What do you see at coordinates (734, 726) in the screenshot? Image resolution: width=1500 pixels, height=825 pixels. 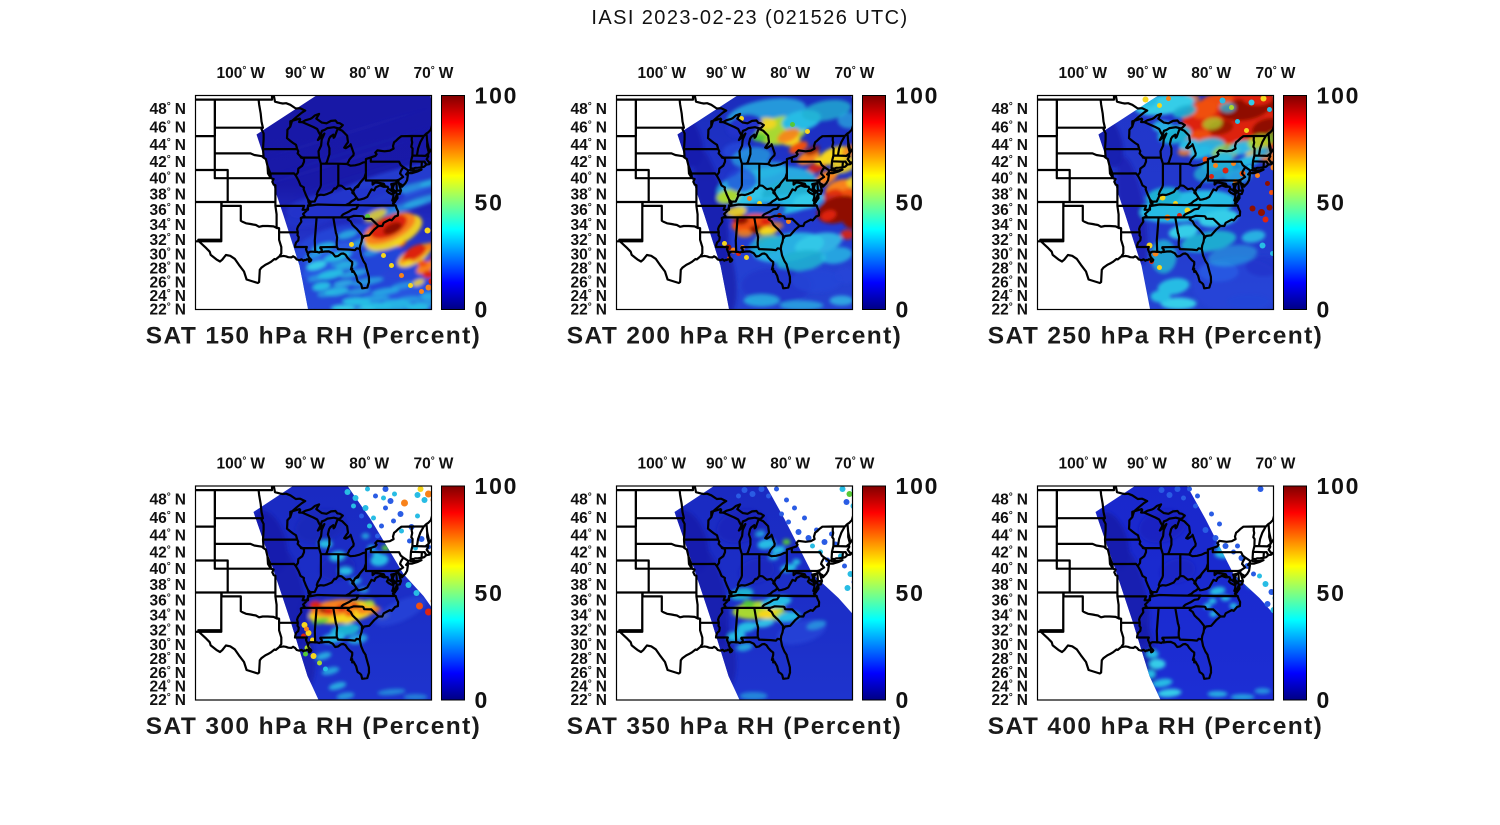 I see `svg-text: SAT 350 hPa RH (Percent)` at bounding box center [734, 726].